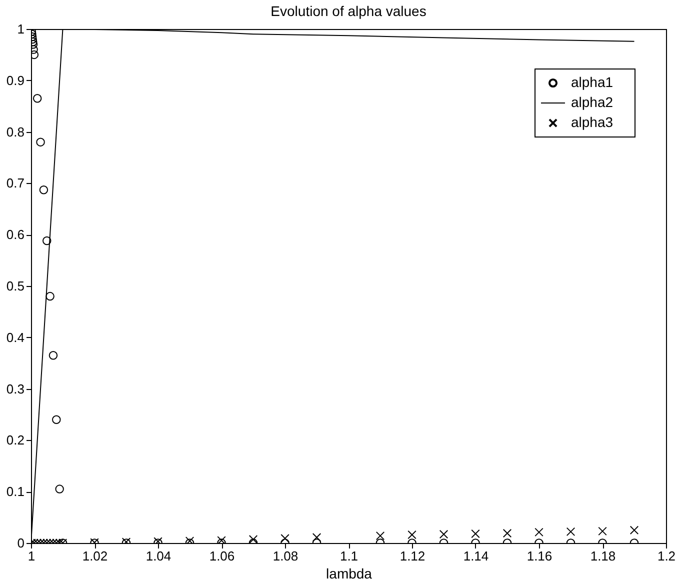  Describe the element at coordinates (15, 440) in the screenshot. I see `y-tick-label: 0.2` at that location.